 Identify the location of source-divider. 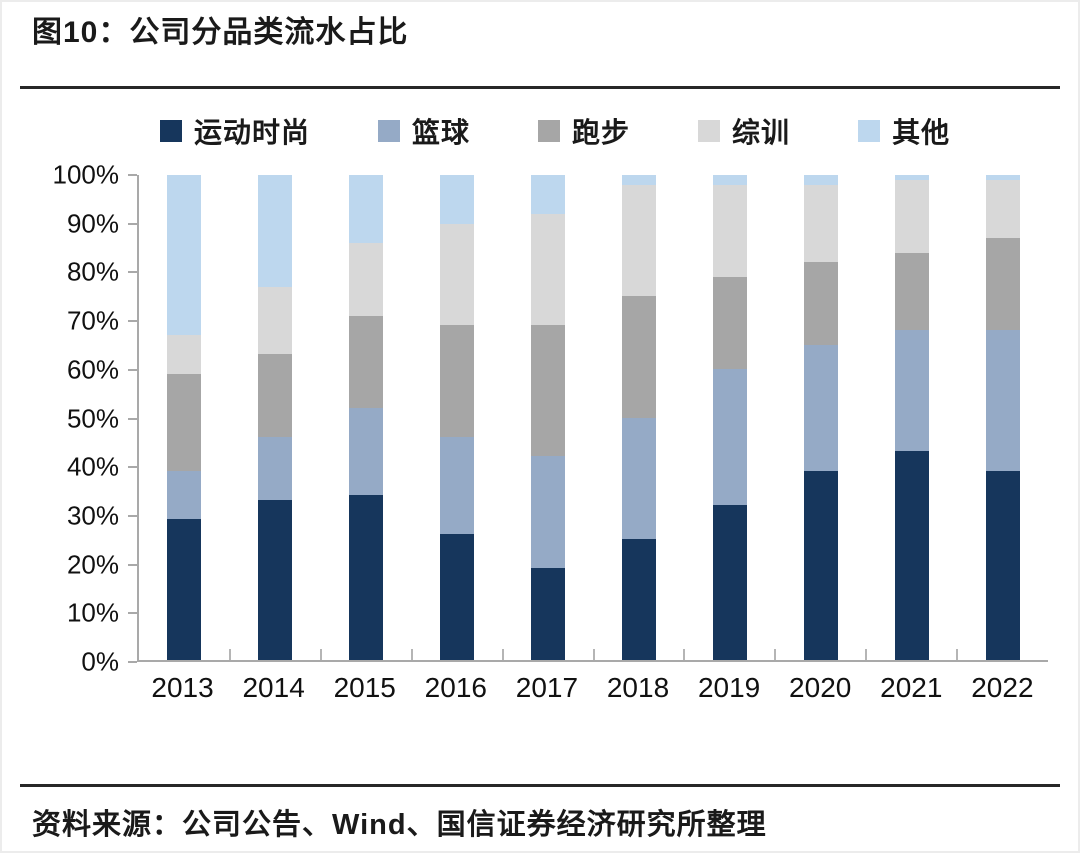
(540, 785).